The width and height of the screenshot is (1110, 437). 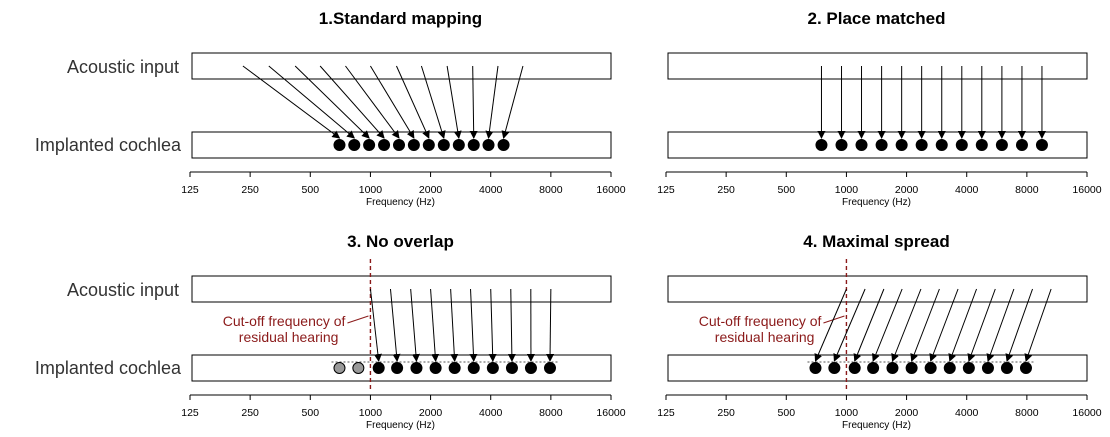 I want to click on panel-title: 3. No overlap, so click(x=400, y=241).